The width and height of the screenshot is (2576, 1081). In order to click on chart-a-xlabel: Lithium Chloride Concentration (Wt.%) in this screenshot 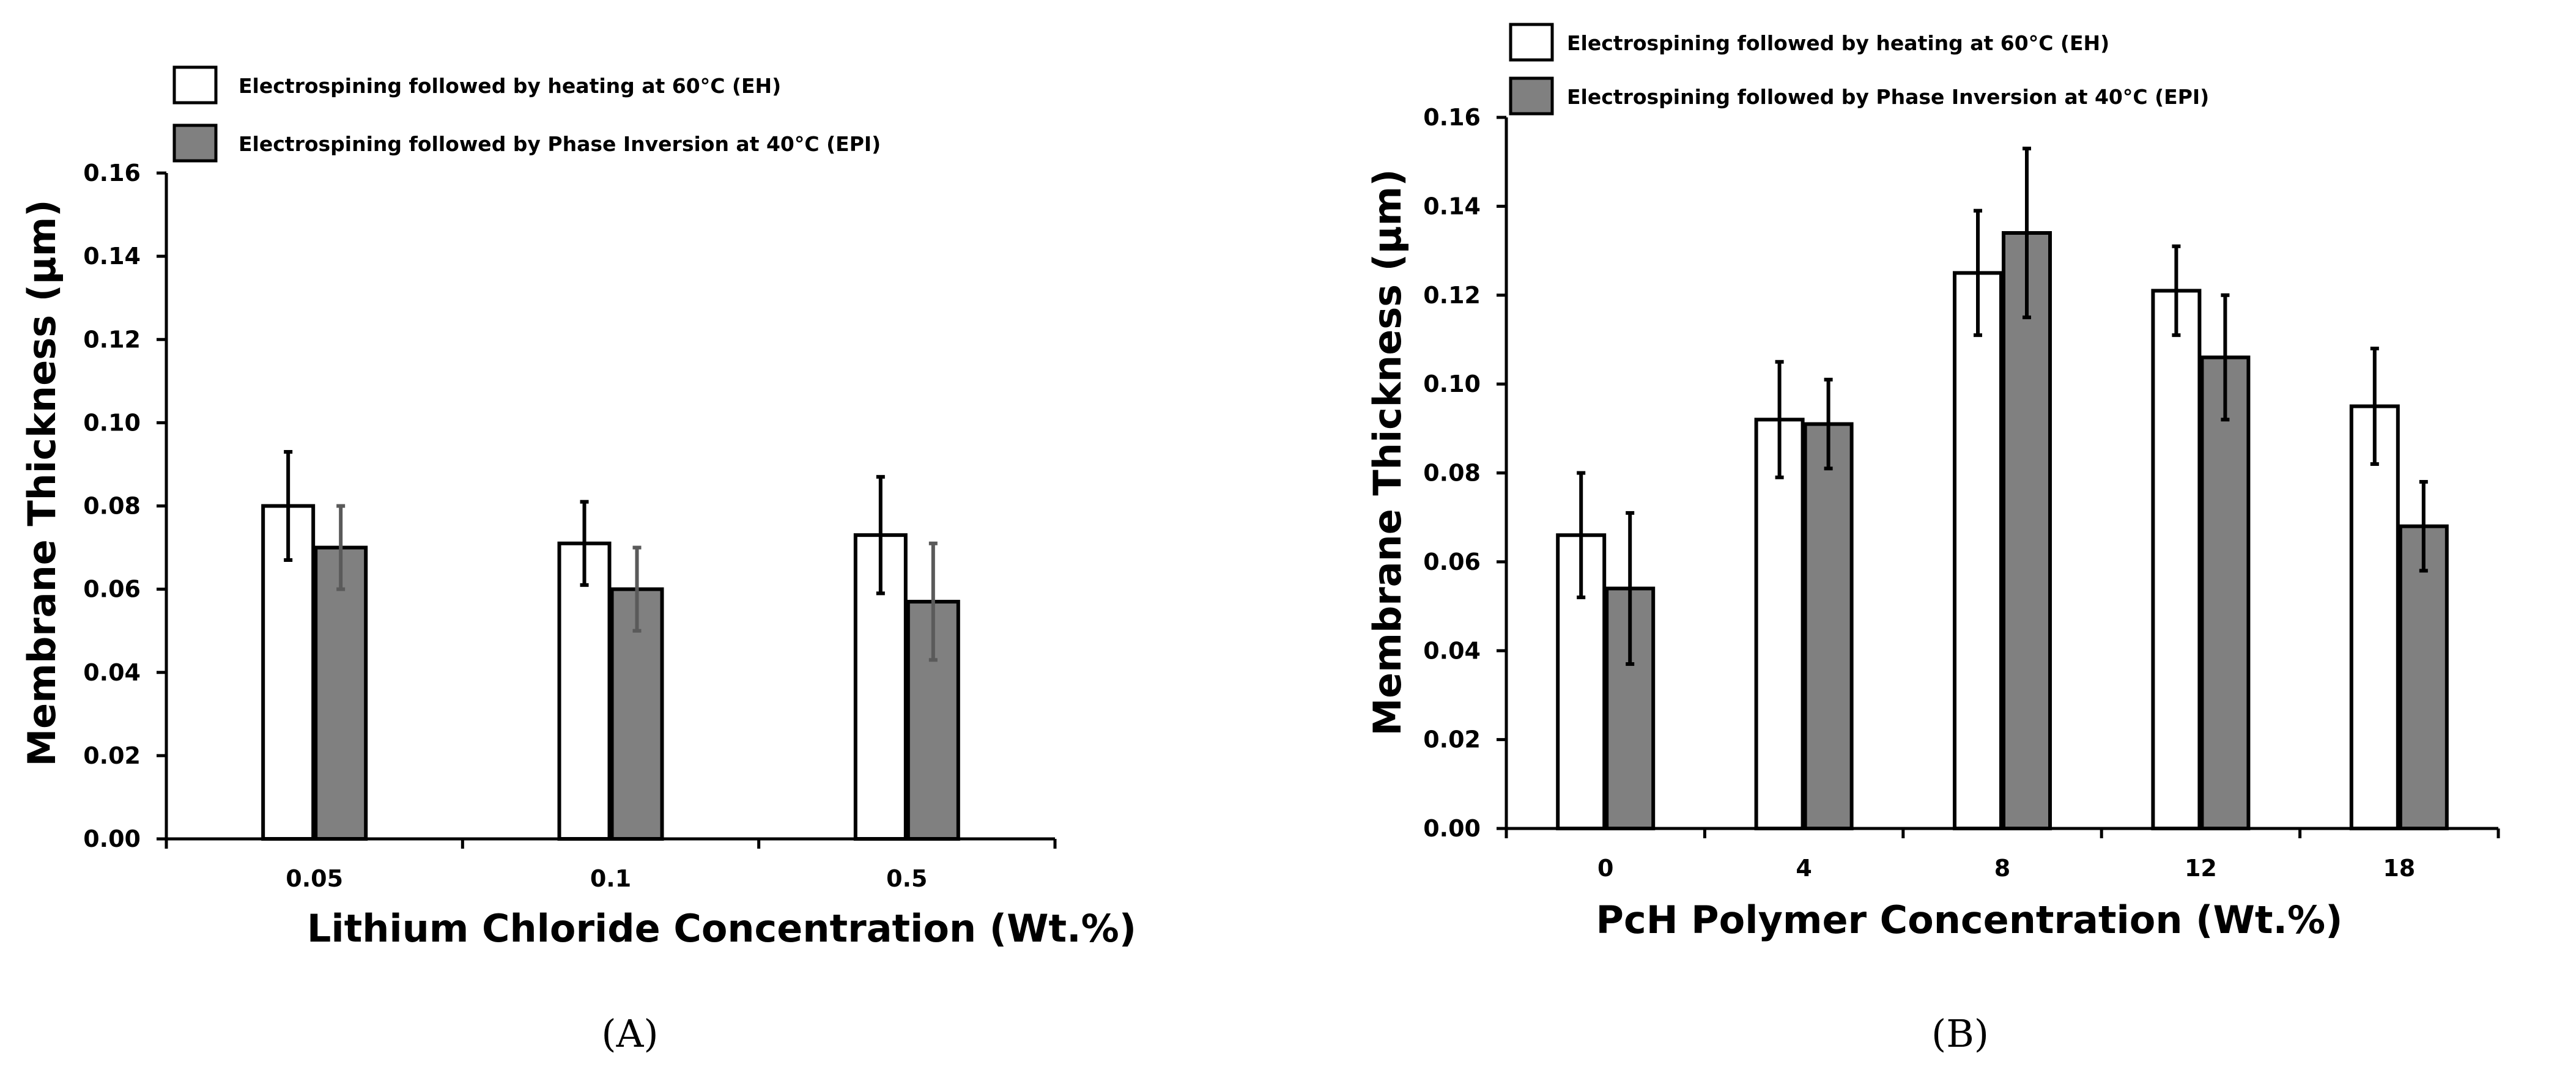, I will do `click(721, 929)`.